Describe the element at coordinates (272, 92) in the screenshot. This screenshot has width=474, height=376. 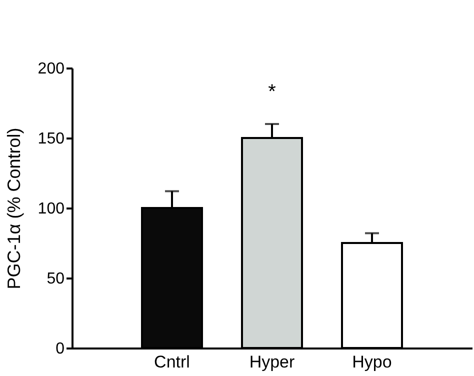
I see `annotation: *` at that location.